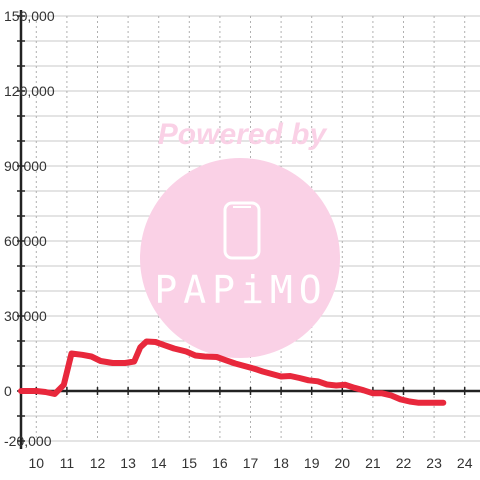 This screenshot has width=480, height=480. What do you see at coordinates (373, 463) in the screenshot?
I see `x-tick-label: 21` at bounding box center [373, 463].